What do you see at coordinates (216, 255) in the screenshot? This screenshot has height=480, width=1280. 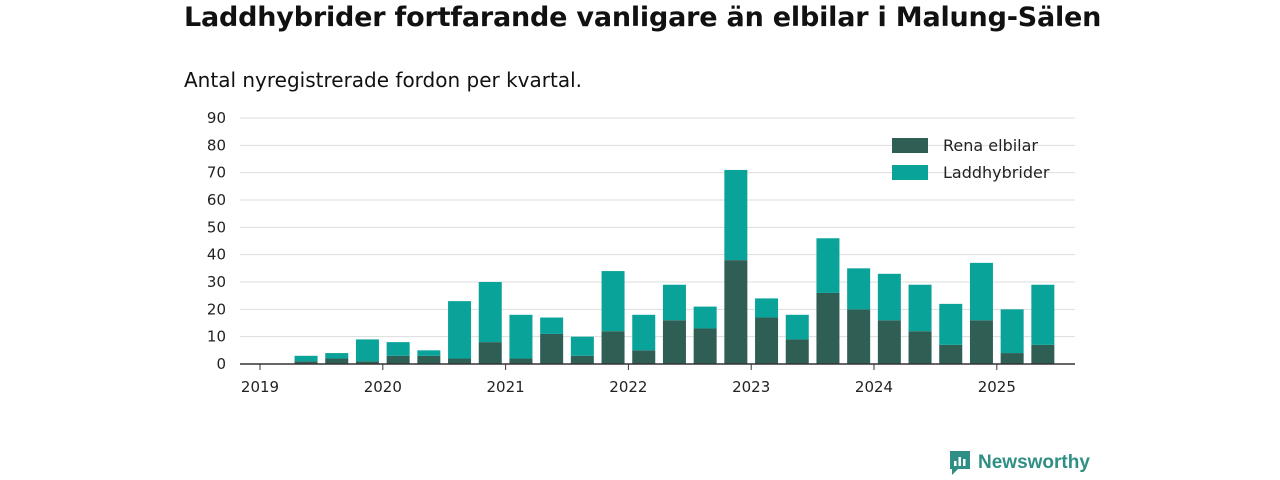 I see `y-tick-label: 40` at bounding box center [216, 255].